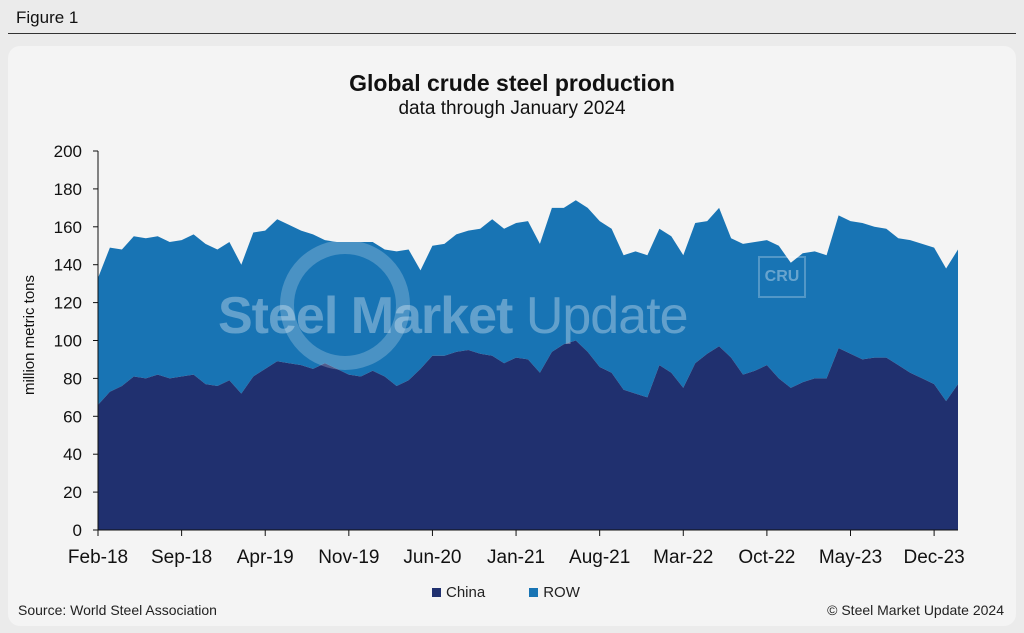 The image size is (1024, 633). Describe the element at coordinates (512, 83) in the screenshot. I see `chart-title: Global crude steel production` at that location.